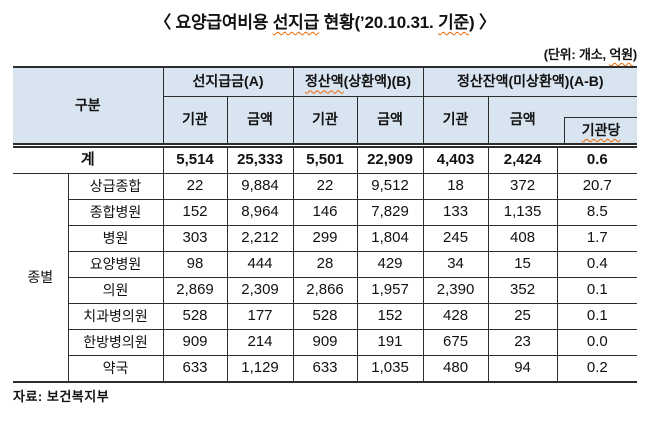  I want to click on table-cell: 1,804, so click(390, 238).